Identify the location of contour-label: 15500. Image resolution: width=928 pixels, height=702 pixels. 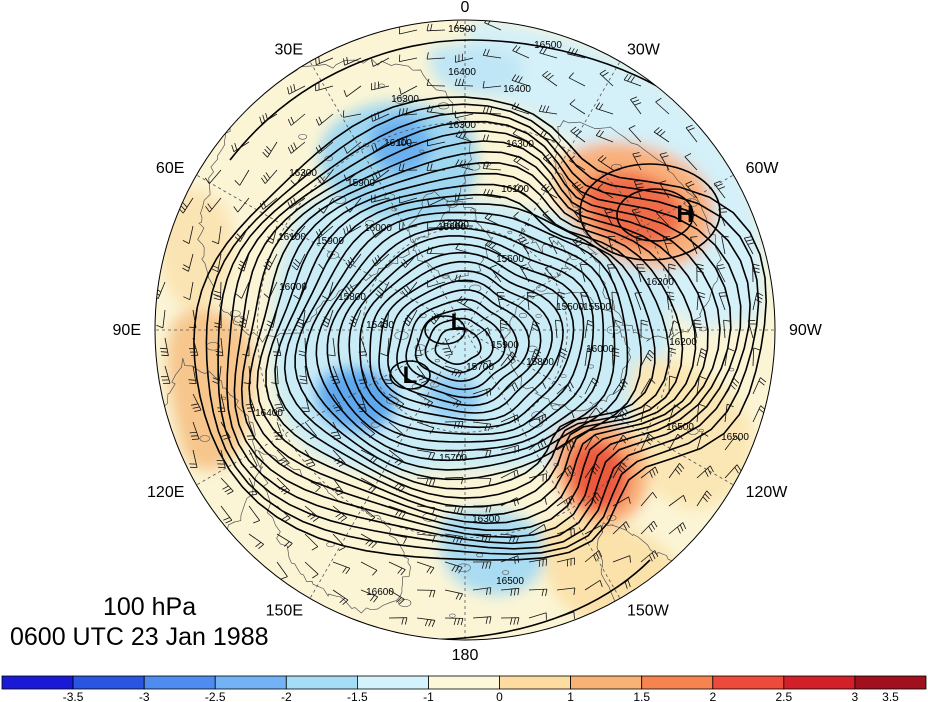
(570, 307).